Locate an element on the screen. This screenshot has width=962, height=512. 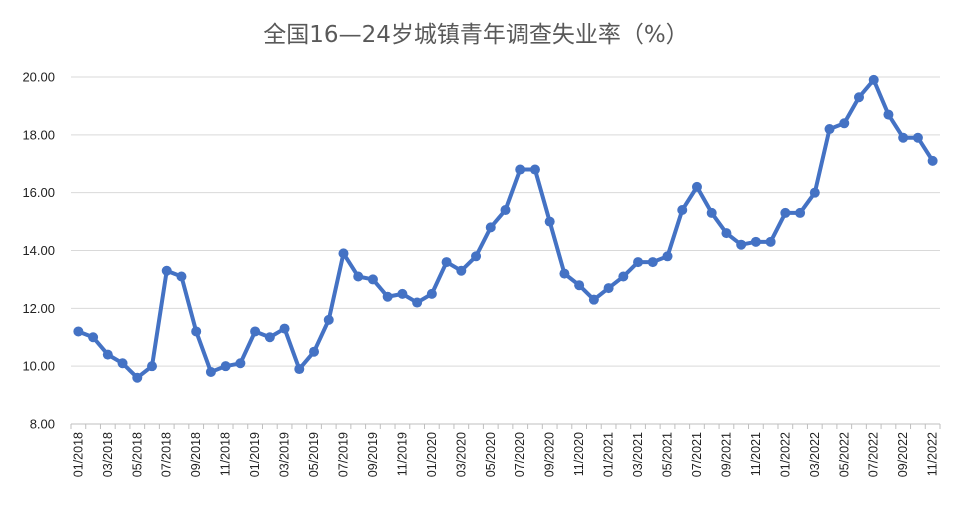
x-tick-label: 11/2021 is located at coordinates (756, 454).